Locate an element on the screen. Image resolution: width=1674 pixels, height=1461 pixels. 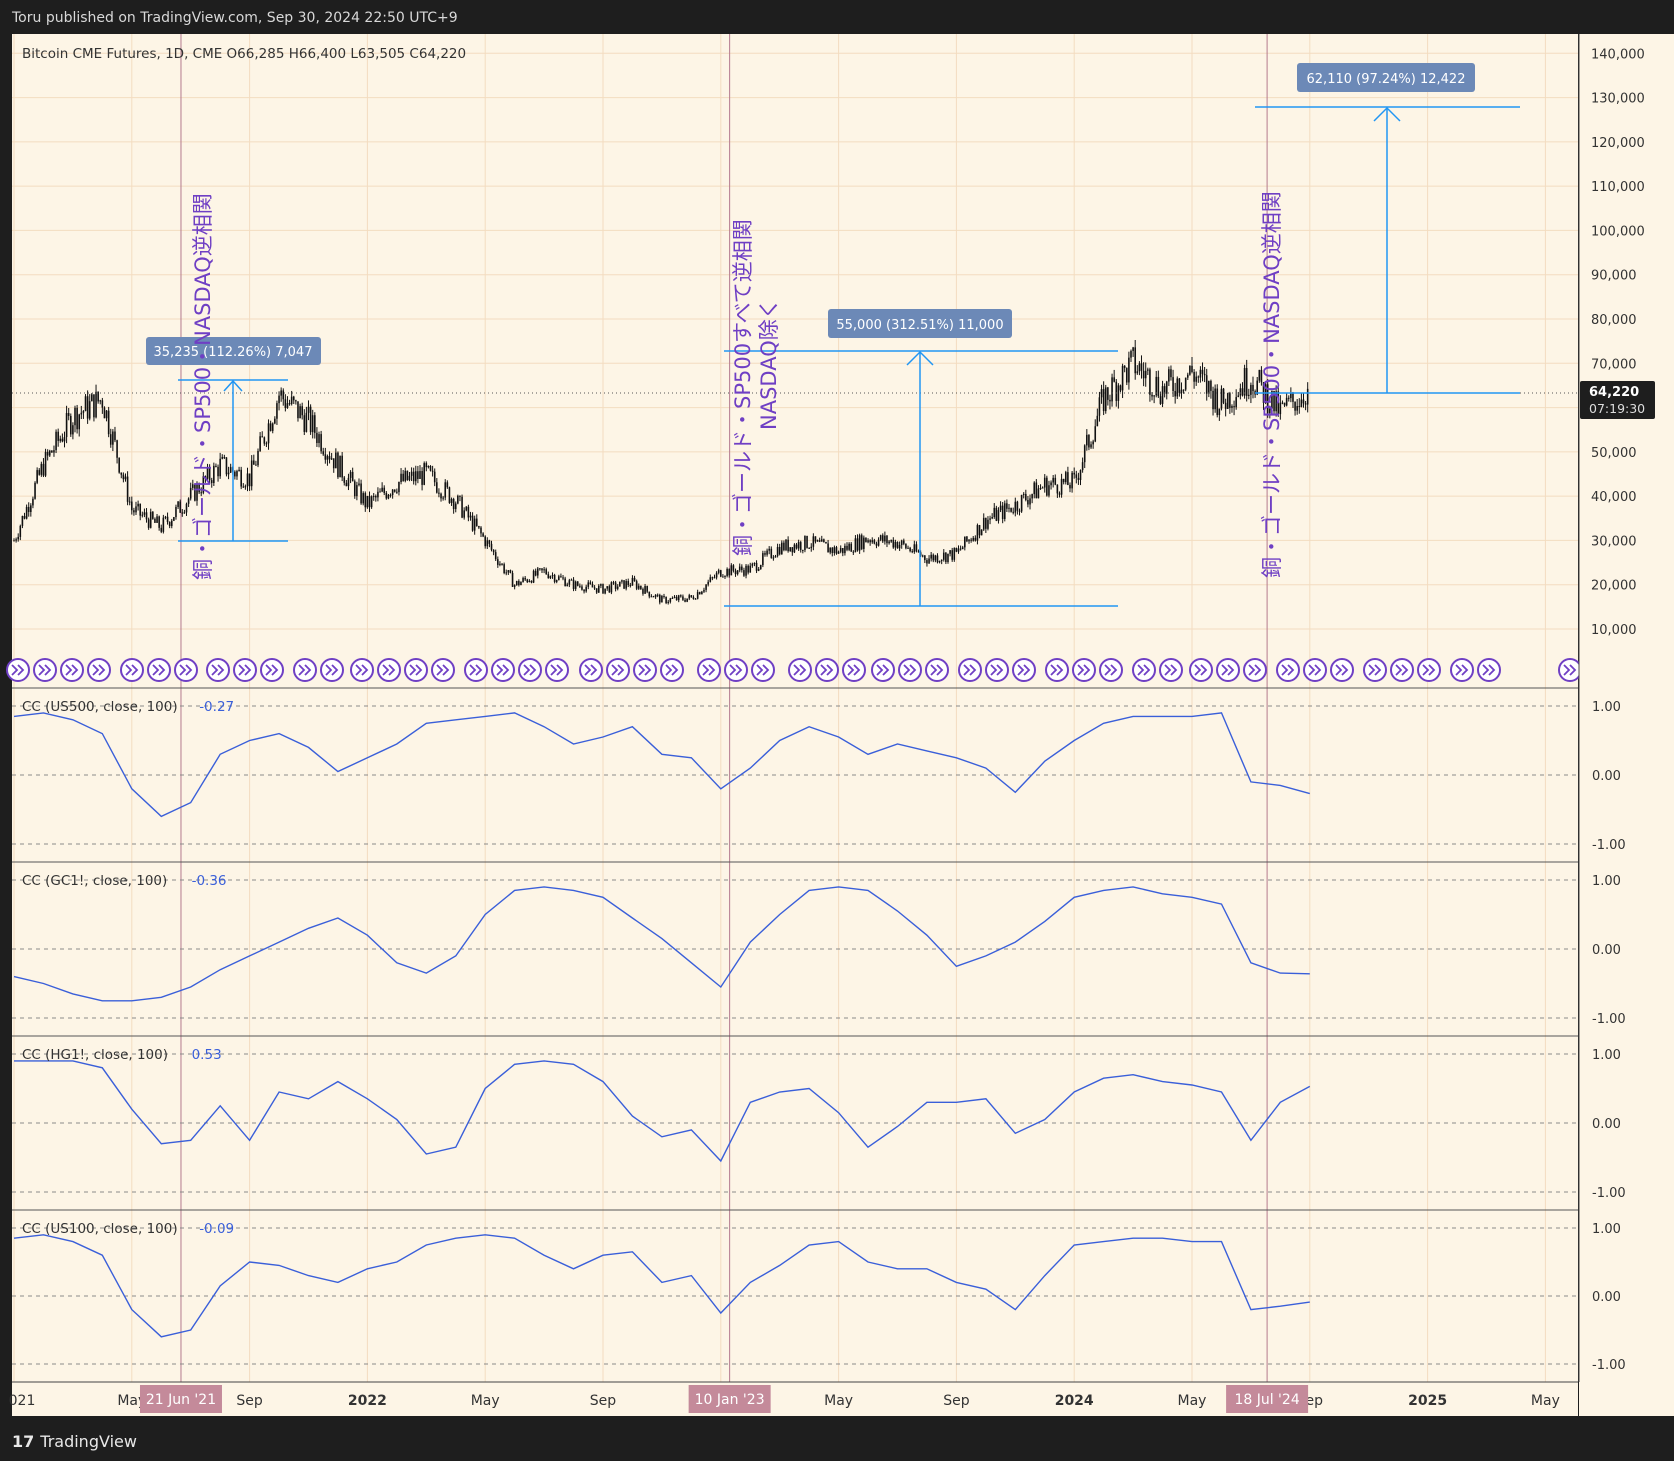
price-tick-label: 110,000 is located at coordinates (1618, 187).